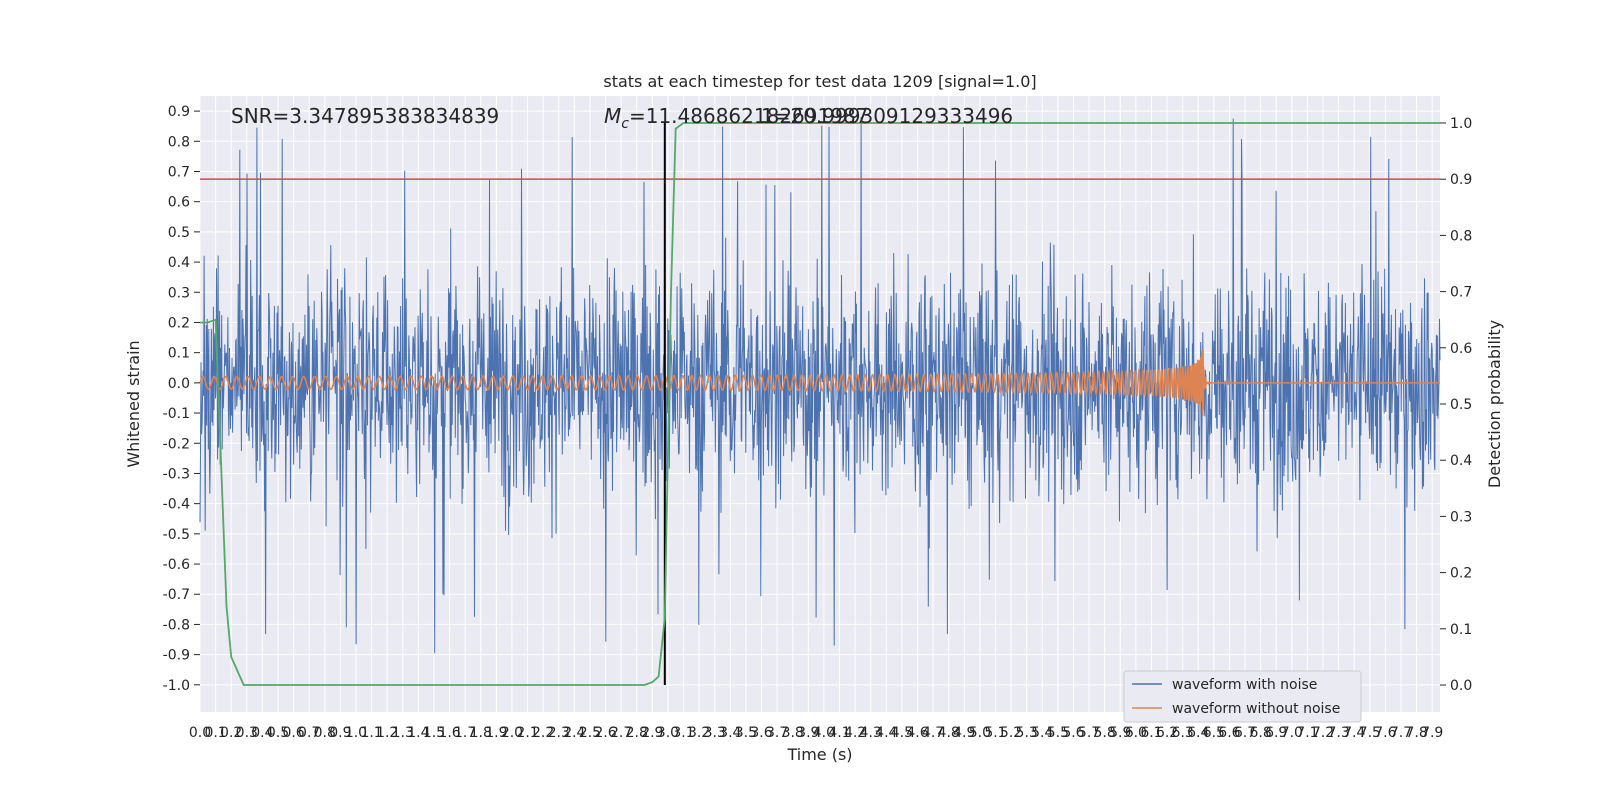  Describe the element at coordinates (699, 733) in the screenshot. I see `x-tick-label: 3.2` at that location.